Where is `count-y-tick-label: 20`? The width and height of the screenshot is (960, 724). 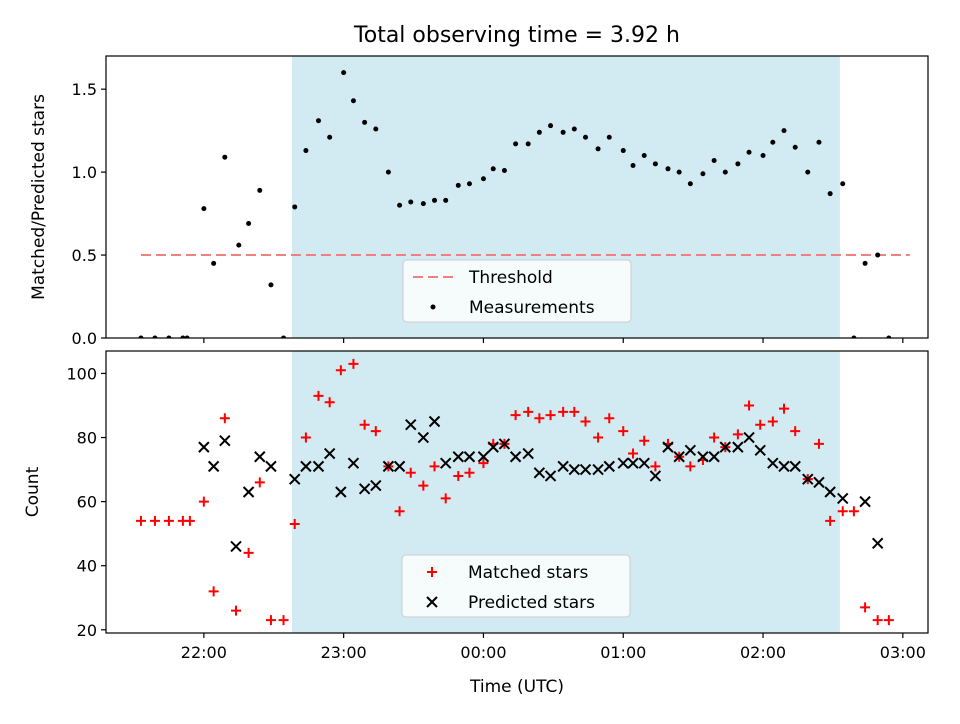 count-y-tick-label: 20 is located at coordinates (87, 630).